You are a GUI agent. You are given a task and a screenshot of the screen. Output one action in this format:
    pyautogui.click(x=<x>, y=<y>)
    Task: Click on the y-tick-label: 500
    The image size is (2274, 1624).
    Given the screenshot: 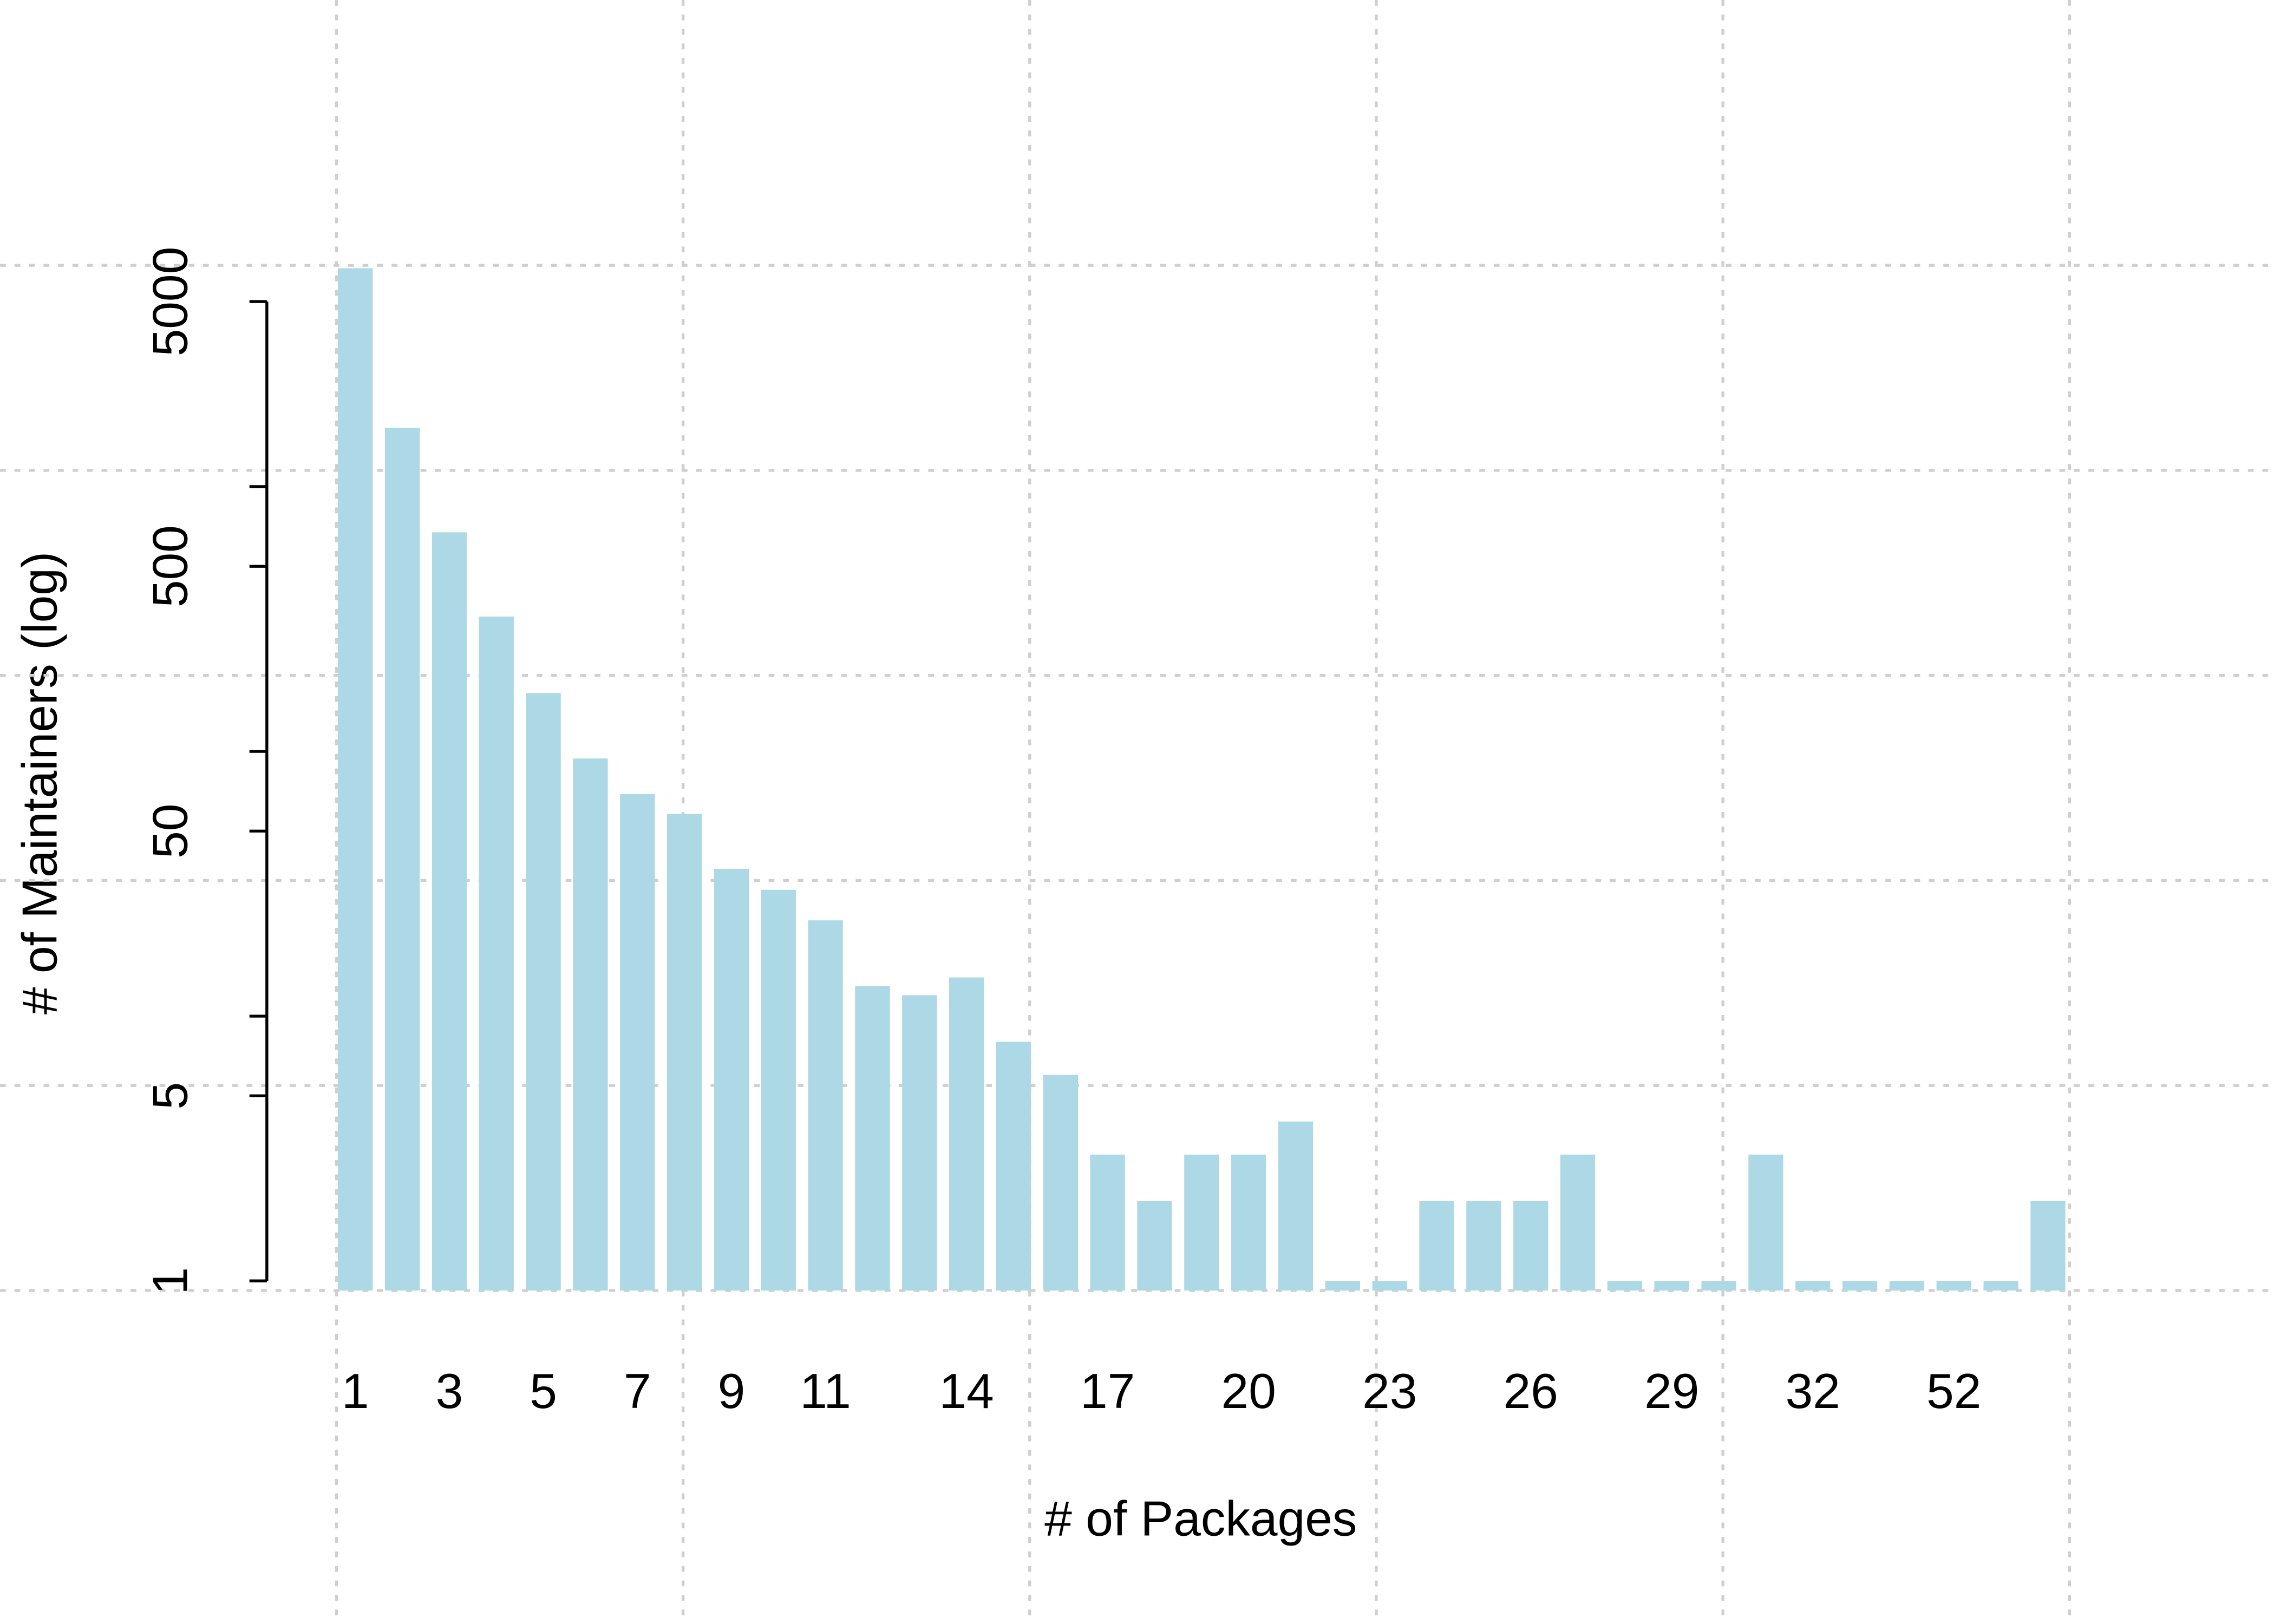 What is the action you would take?
    pyautogui.click(x=171, y=566)
    